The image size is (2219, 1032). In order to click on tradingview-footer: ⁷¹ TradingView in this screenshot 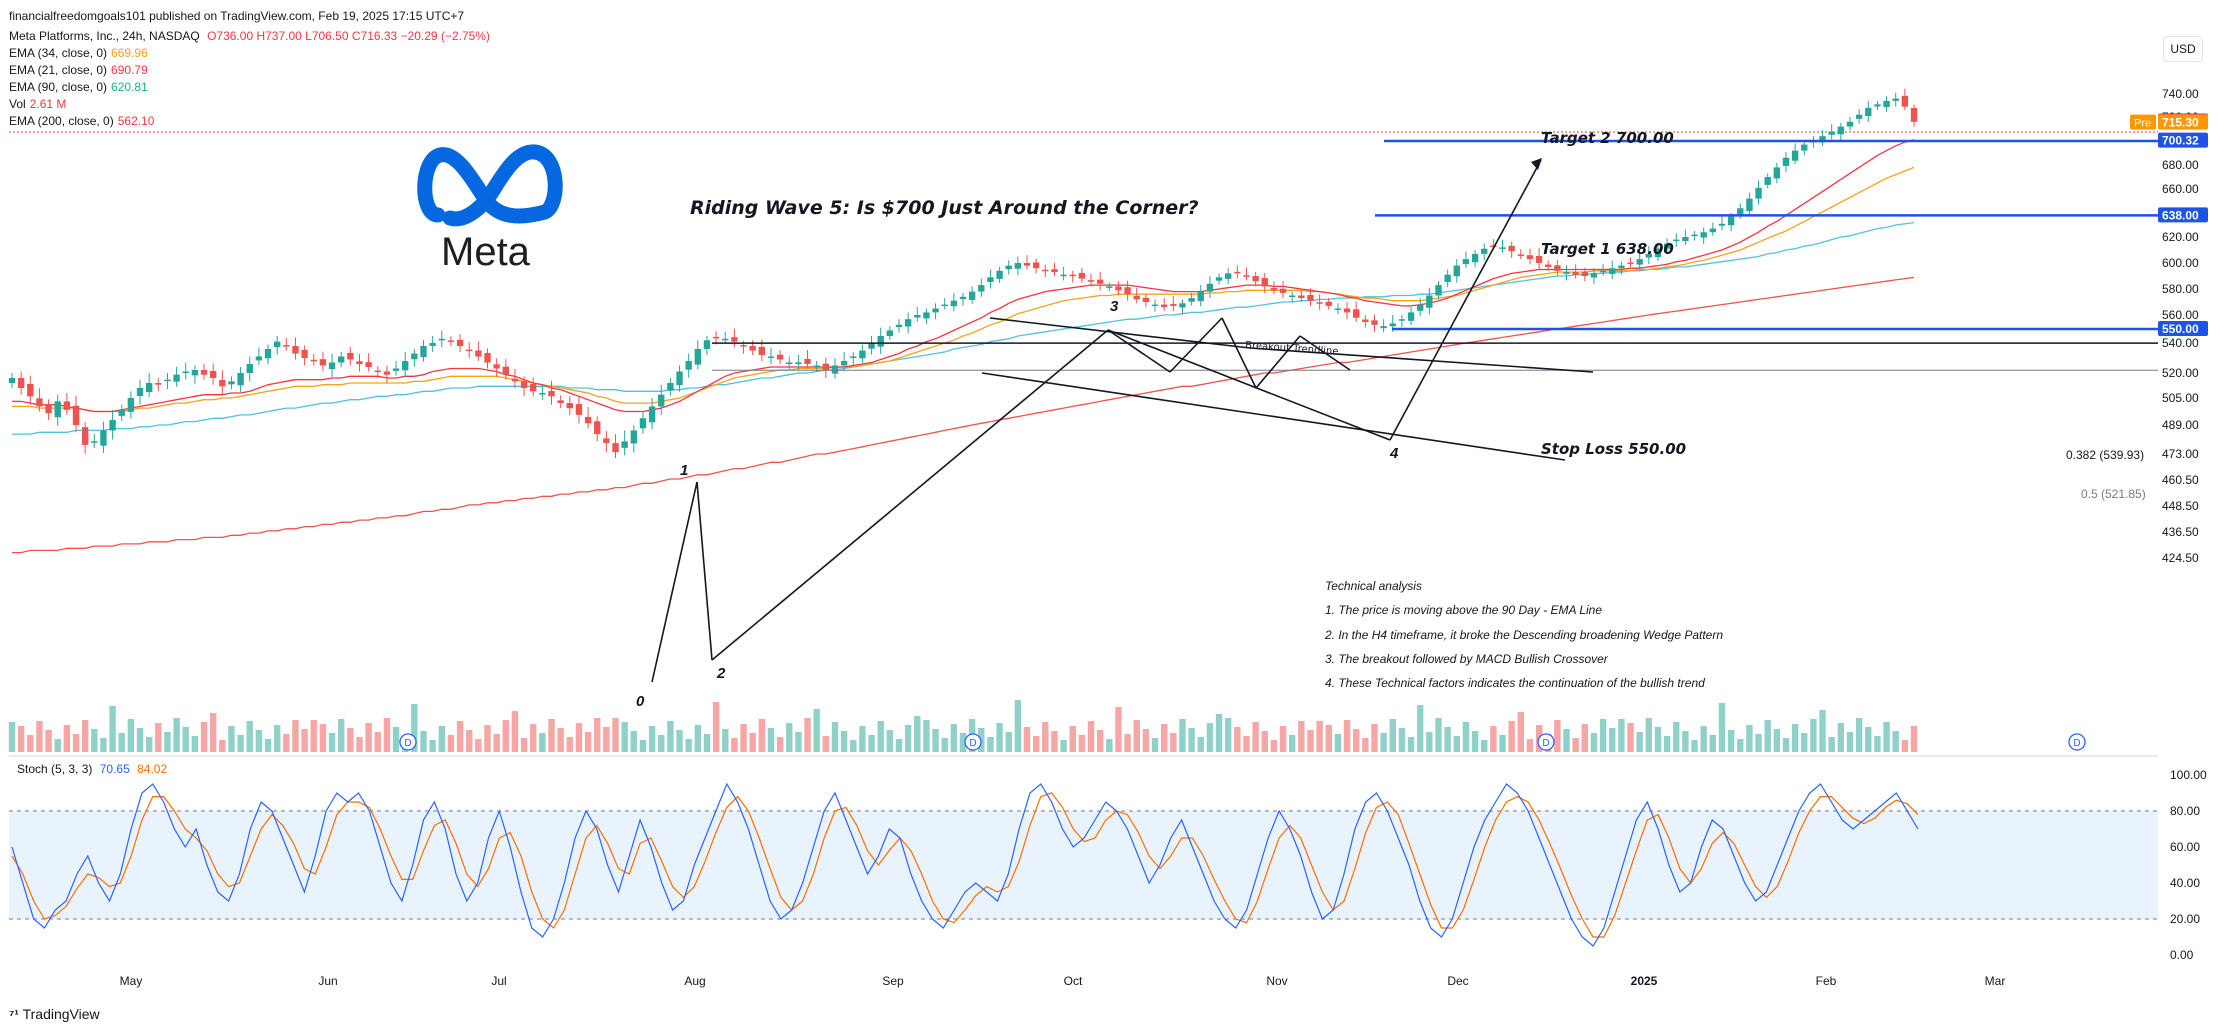, I will do `click(54, 1014)`.